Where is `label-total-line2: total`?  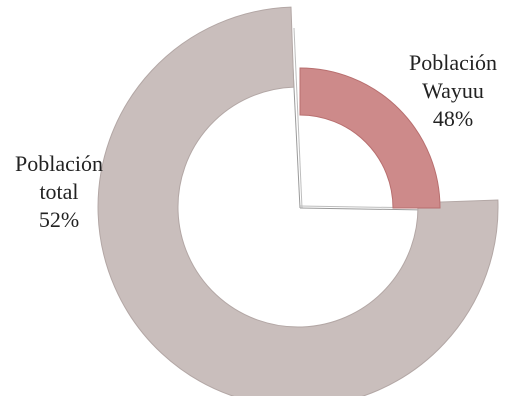 label-total-line2: total is located at coordinates (58, 191).